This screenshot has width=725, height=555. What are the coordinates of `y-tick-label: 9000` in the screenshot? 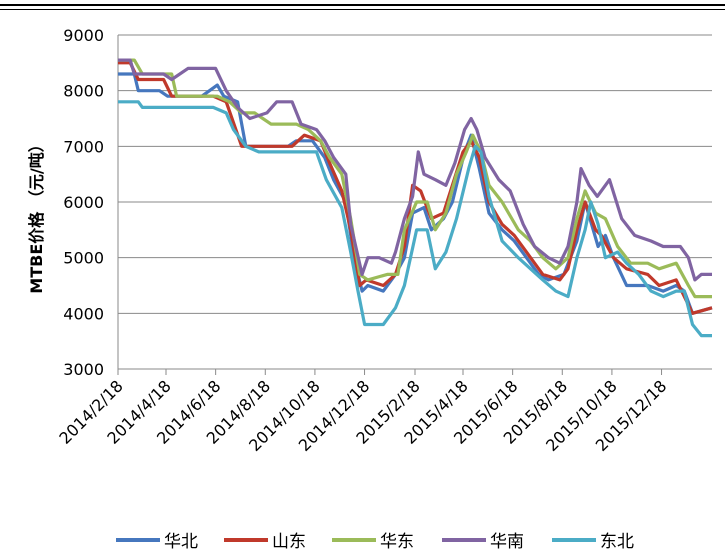 It's located at (83, 35).